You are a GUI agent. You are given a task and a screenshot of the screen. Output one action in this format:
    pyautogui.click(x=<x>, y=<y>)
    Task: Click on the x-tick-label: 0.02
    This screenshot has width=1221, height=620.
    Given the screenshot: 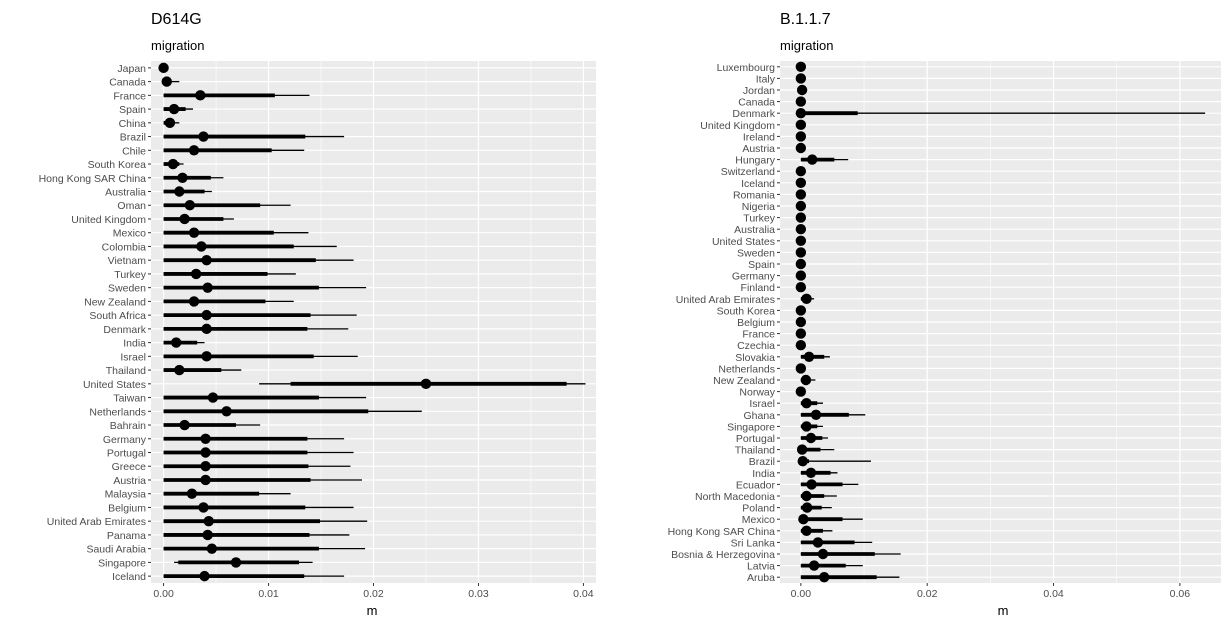 What is the action you would take?
    pyautogui.click(x=927, y=594)
    